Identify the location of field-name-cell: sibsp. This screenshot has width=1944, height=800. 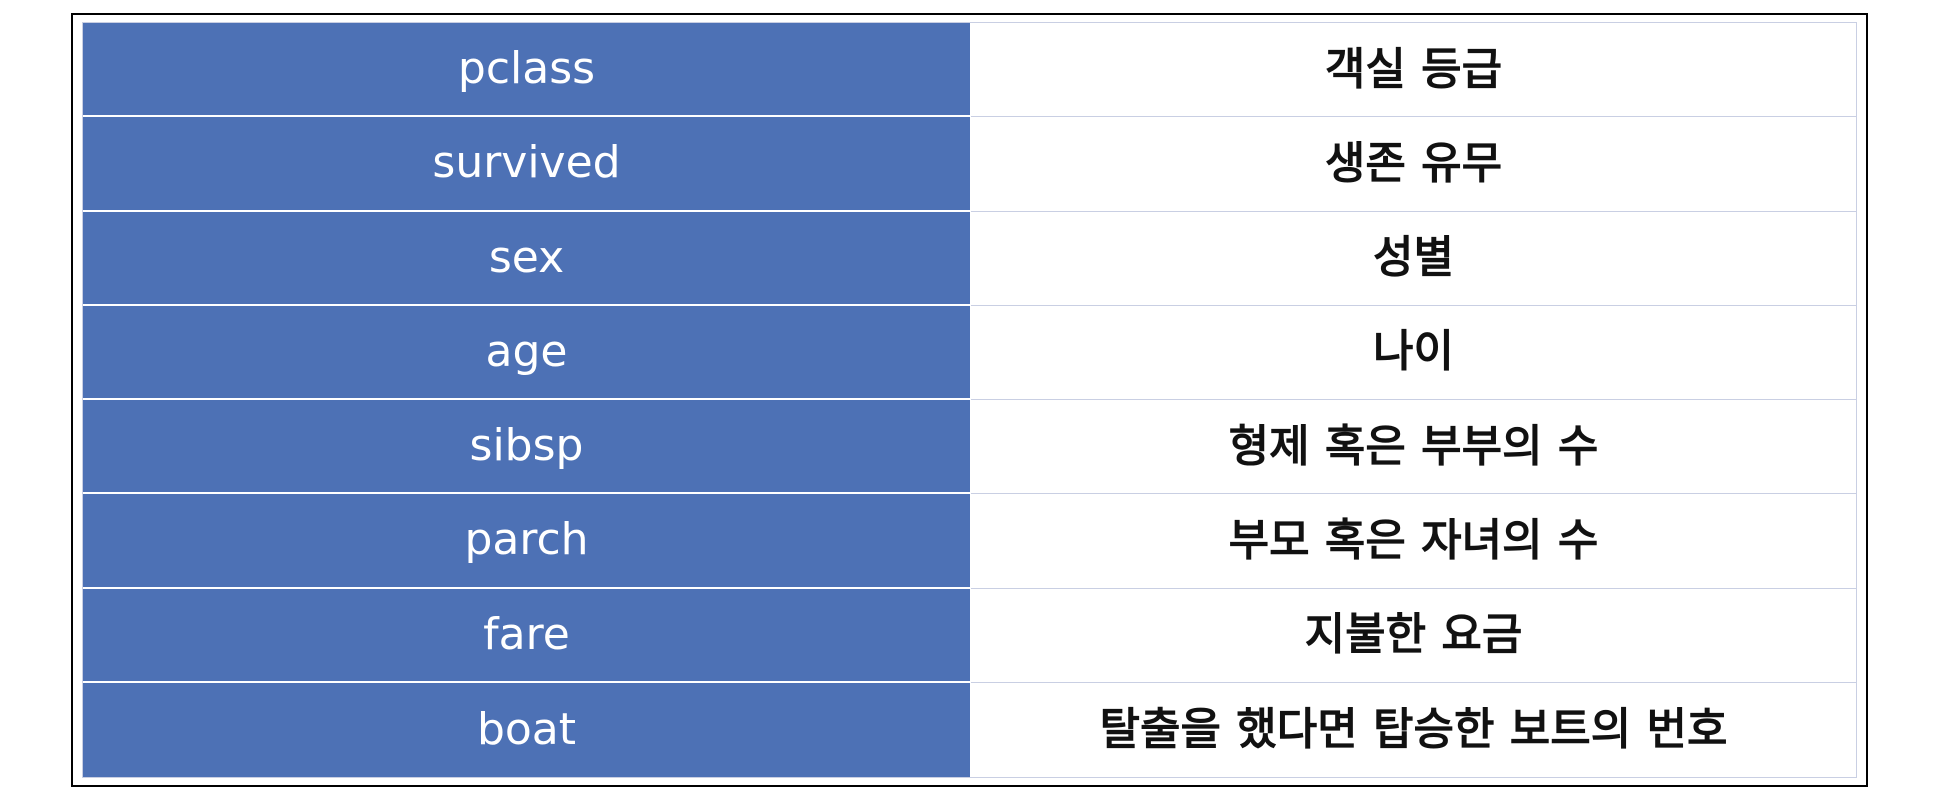
(527, 447).